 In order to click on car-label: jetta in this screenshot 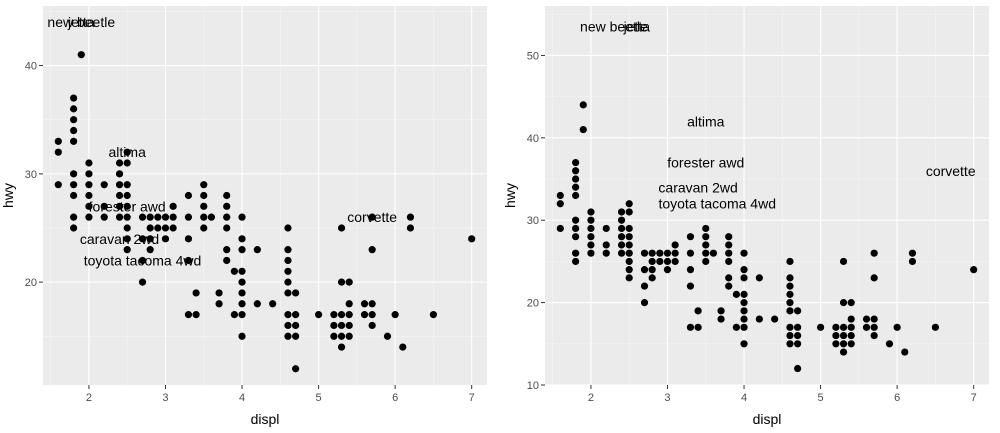, I will do `click(637, 27)`.